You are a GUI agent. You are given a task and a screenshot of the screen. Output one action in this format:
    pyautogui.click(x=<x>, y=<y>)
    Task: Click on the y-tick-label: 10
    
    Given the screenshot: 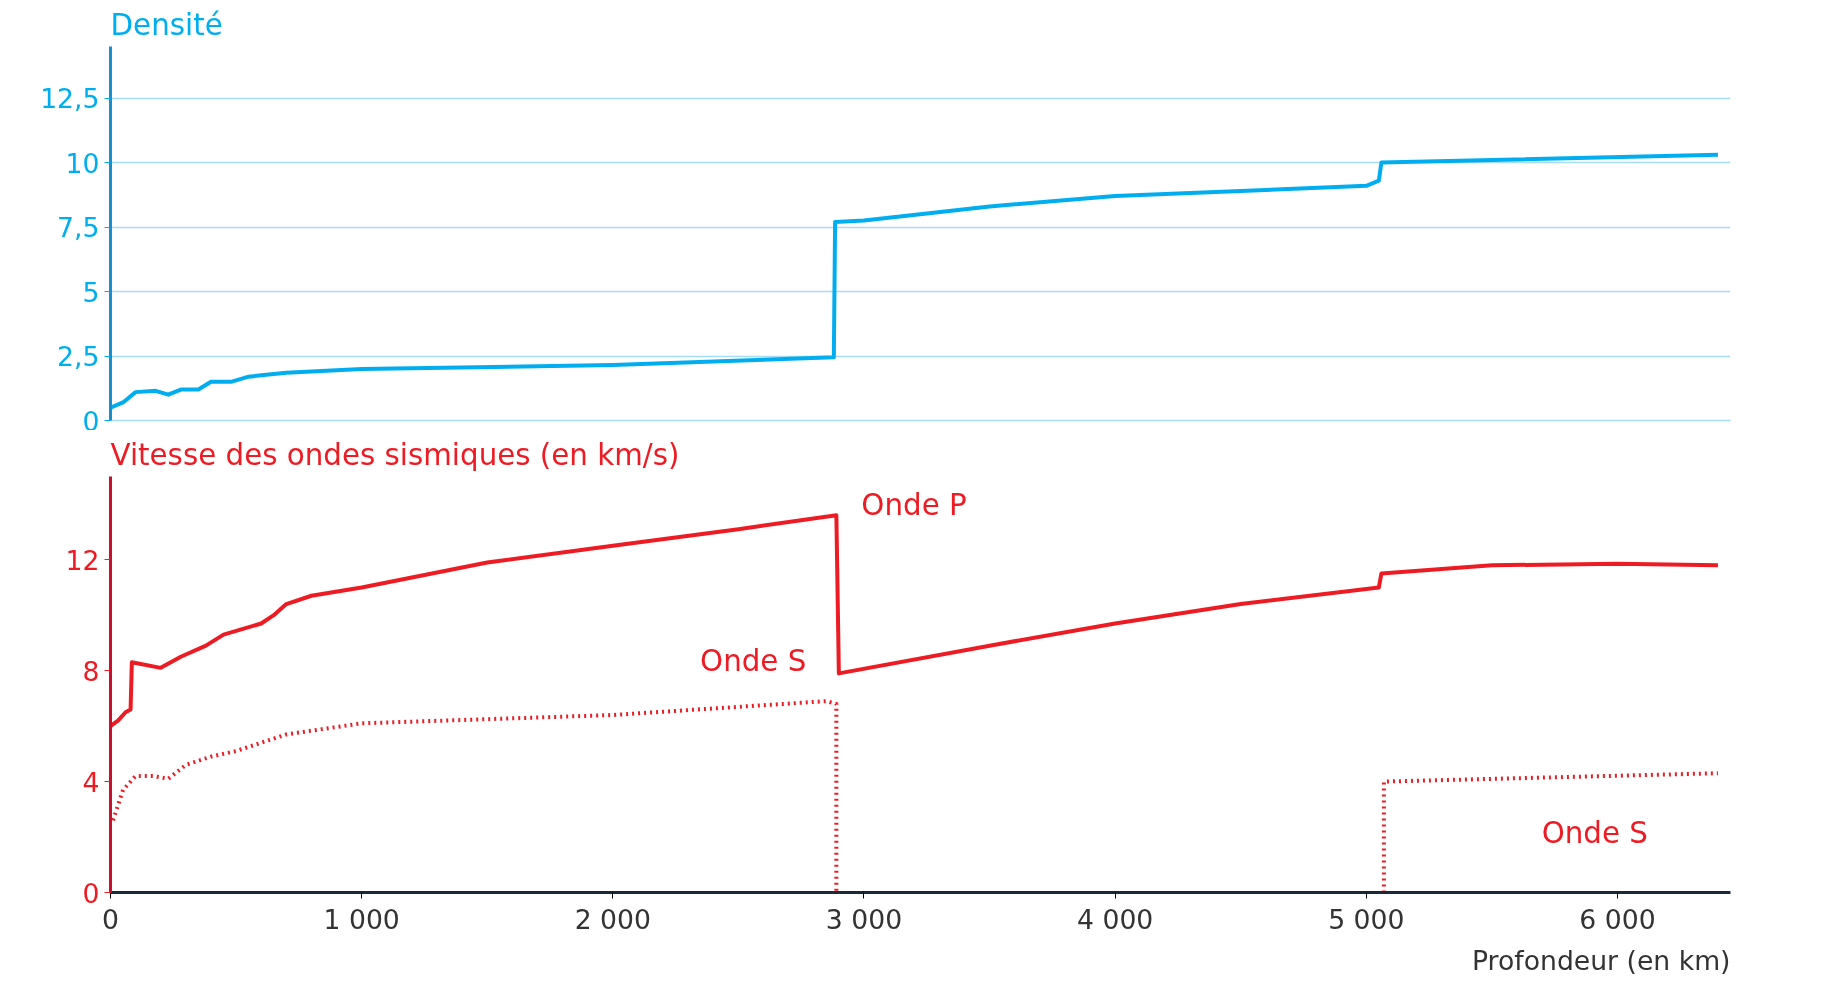 What is the action you would take?
    pyautogui.click(x=82, y=163)
    